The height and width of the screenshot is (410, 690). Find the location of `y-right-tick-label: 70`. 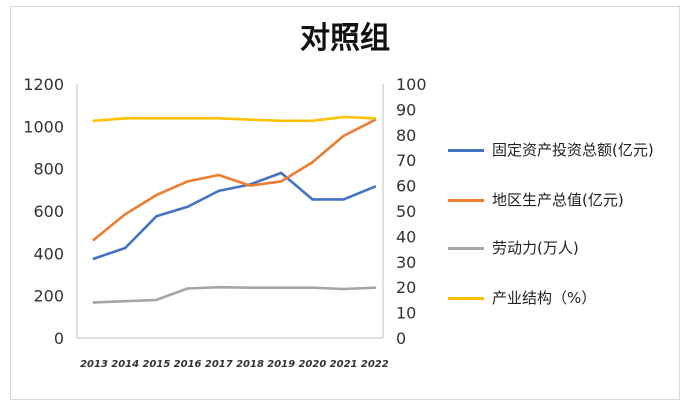

y-right-tick-label: 70 is located at coordinates (406, 160).